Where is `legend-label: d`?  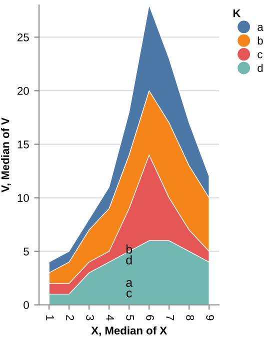
legend-label: d is located at coordinates (260, 68).